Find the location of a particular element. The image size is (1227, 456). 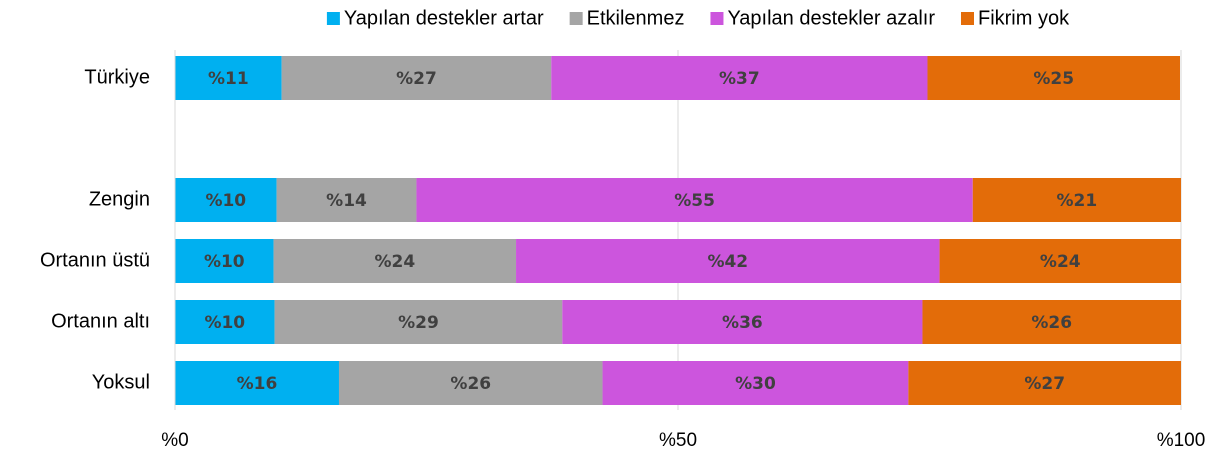

x-tick-label: %50 is located at coordinates (678, 440).